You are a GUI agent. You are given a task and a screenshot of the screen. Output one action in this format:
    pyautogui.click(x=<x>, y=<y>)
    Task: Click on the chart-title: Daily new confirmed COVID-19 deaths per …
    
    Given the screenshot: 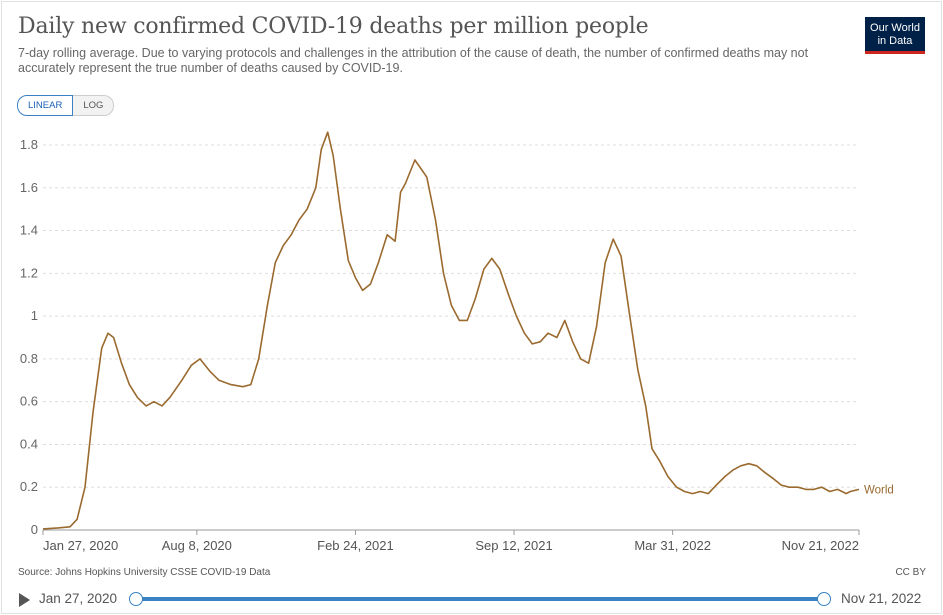 What is the action you would take?
    pyautogui.click(x=333, y=26)
    